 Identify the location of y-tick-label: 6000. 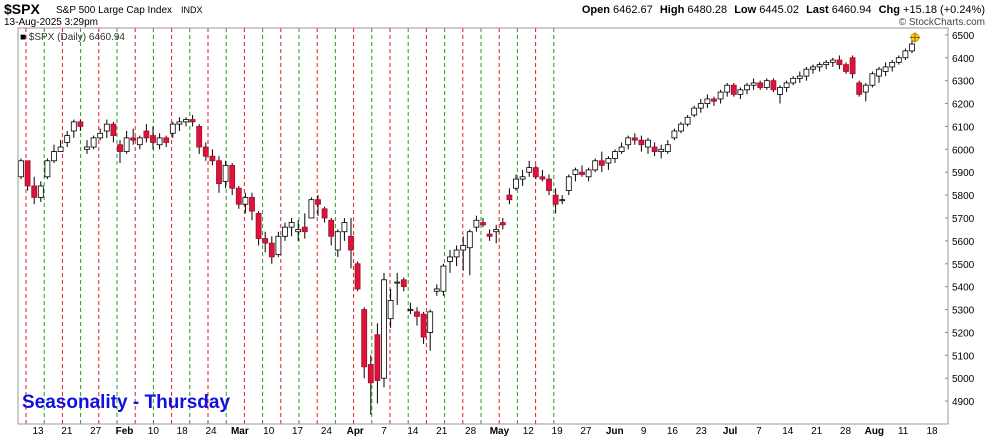
(963, 150).